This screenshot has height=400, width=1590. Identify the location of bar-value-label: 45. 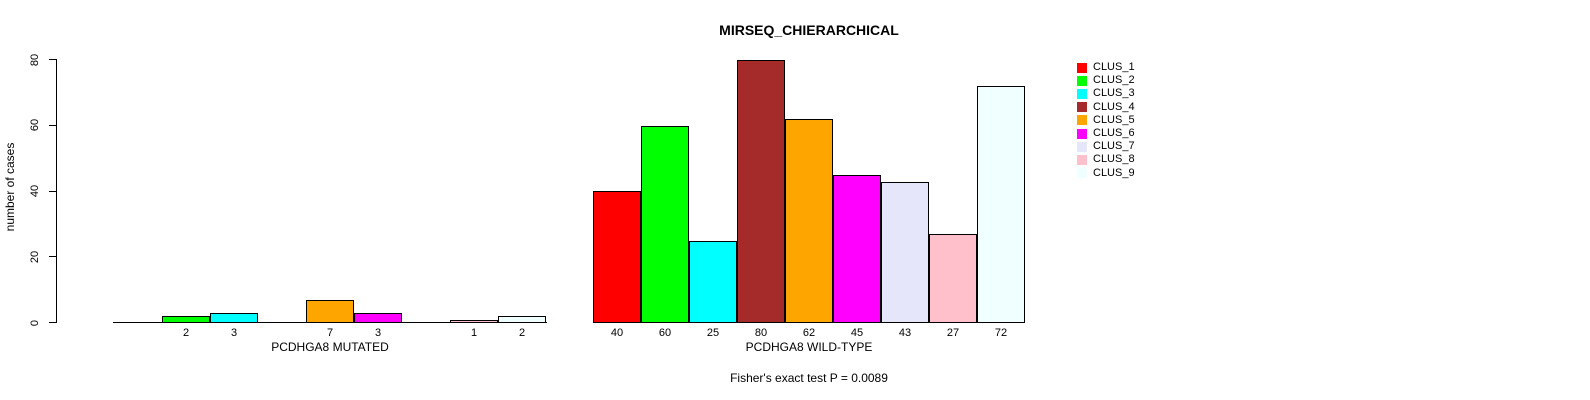
(857, 333).